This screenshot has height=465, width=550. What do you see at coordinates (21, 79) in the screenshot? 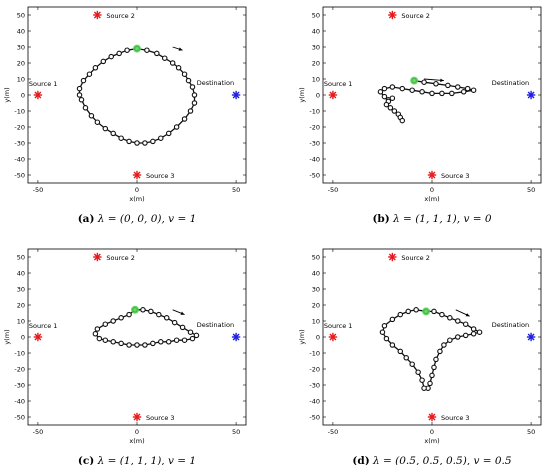
I see `y-tick-label: 10` at bounding box center [21, 79].